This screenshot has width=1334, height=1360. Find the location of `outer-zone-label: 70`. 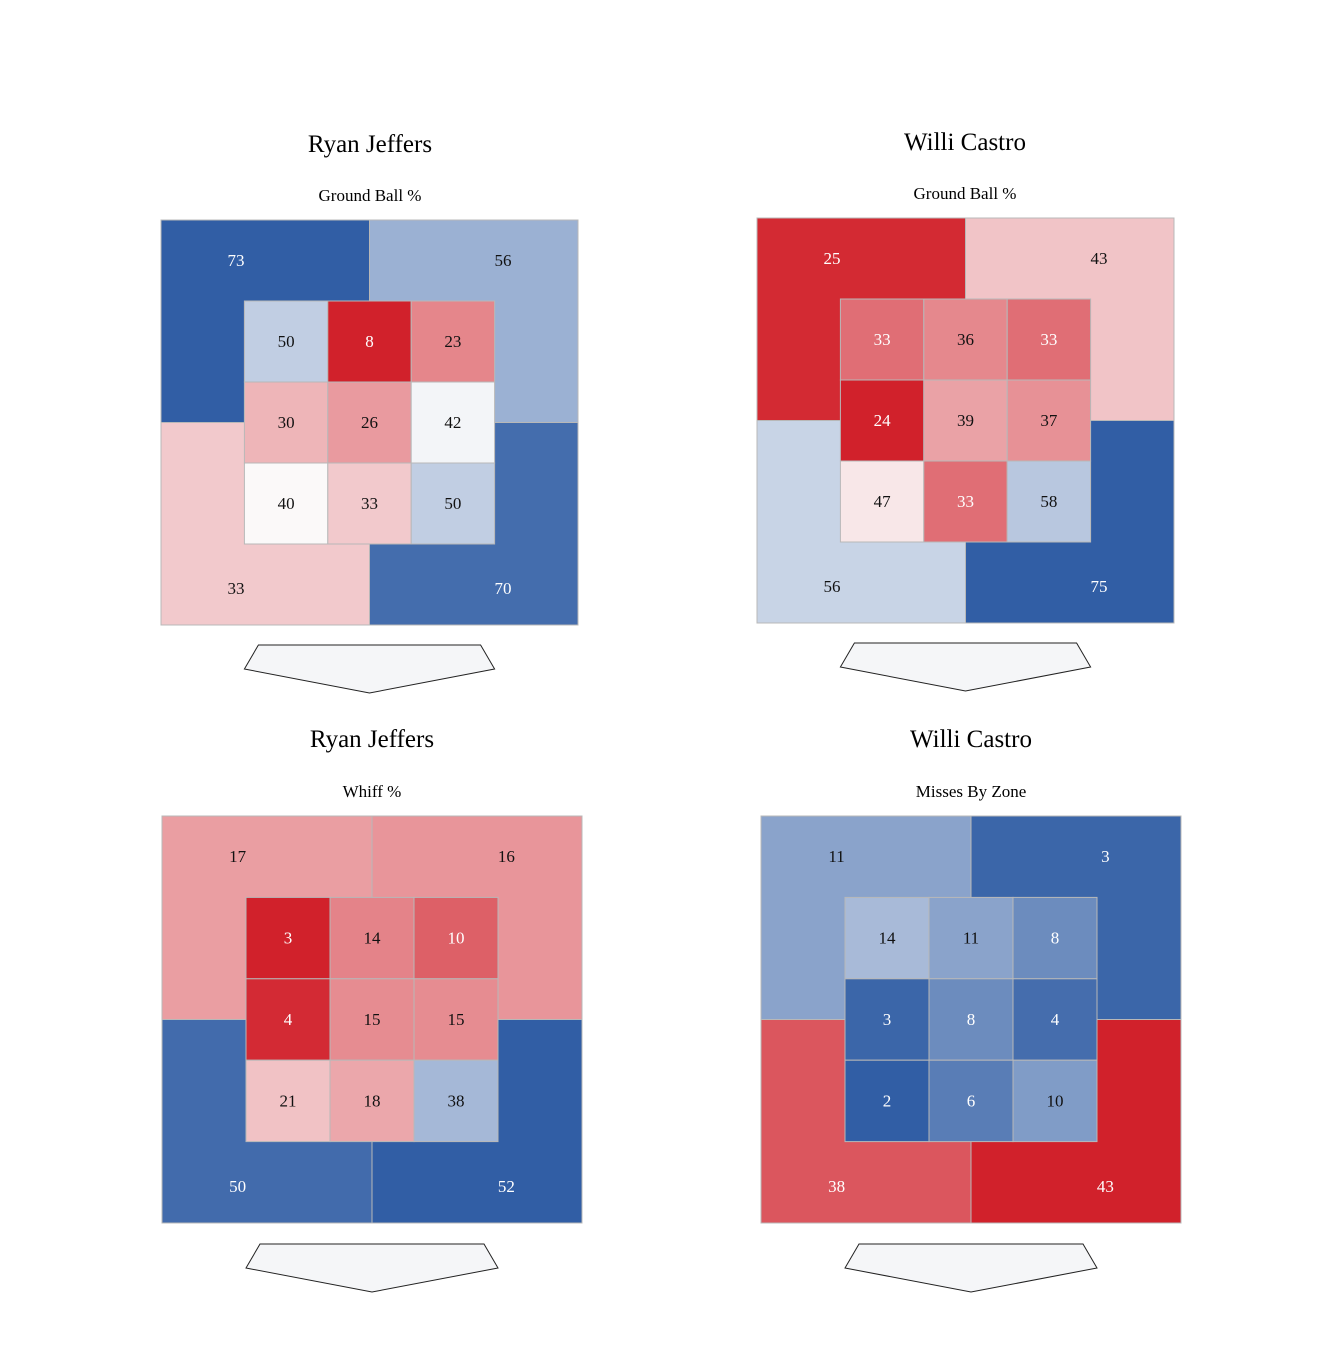

outer-zone-label: 70 is located at coordinates (502, 588).